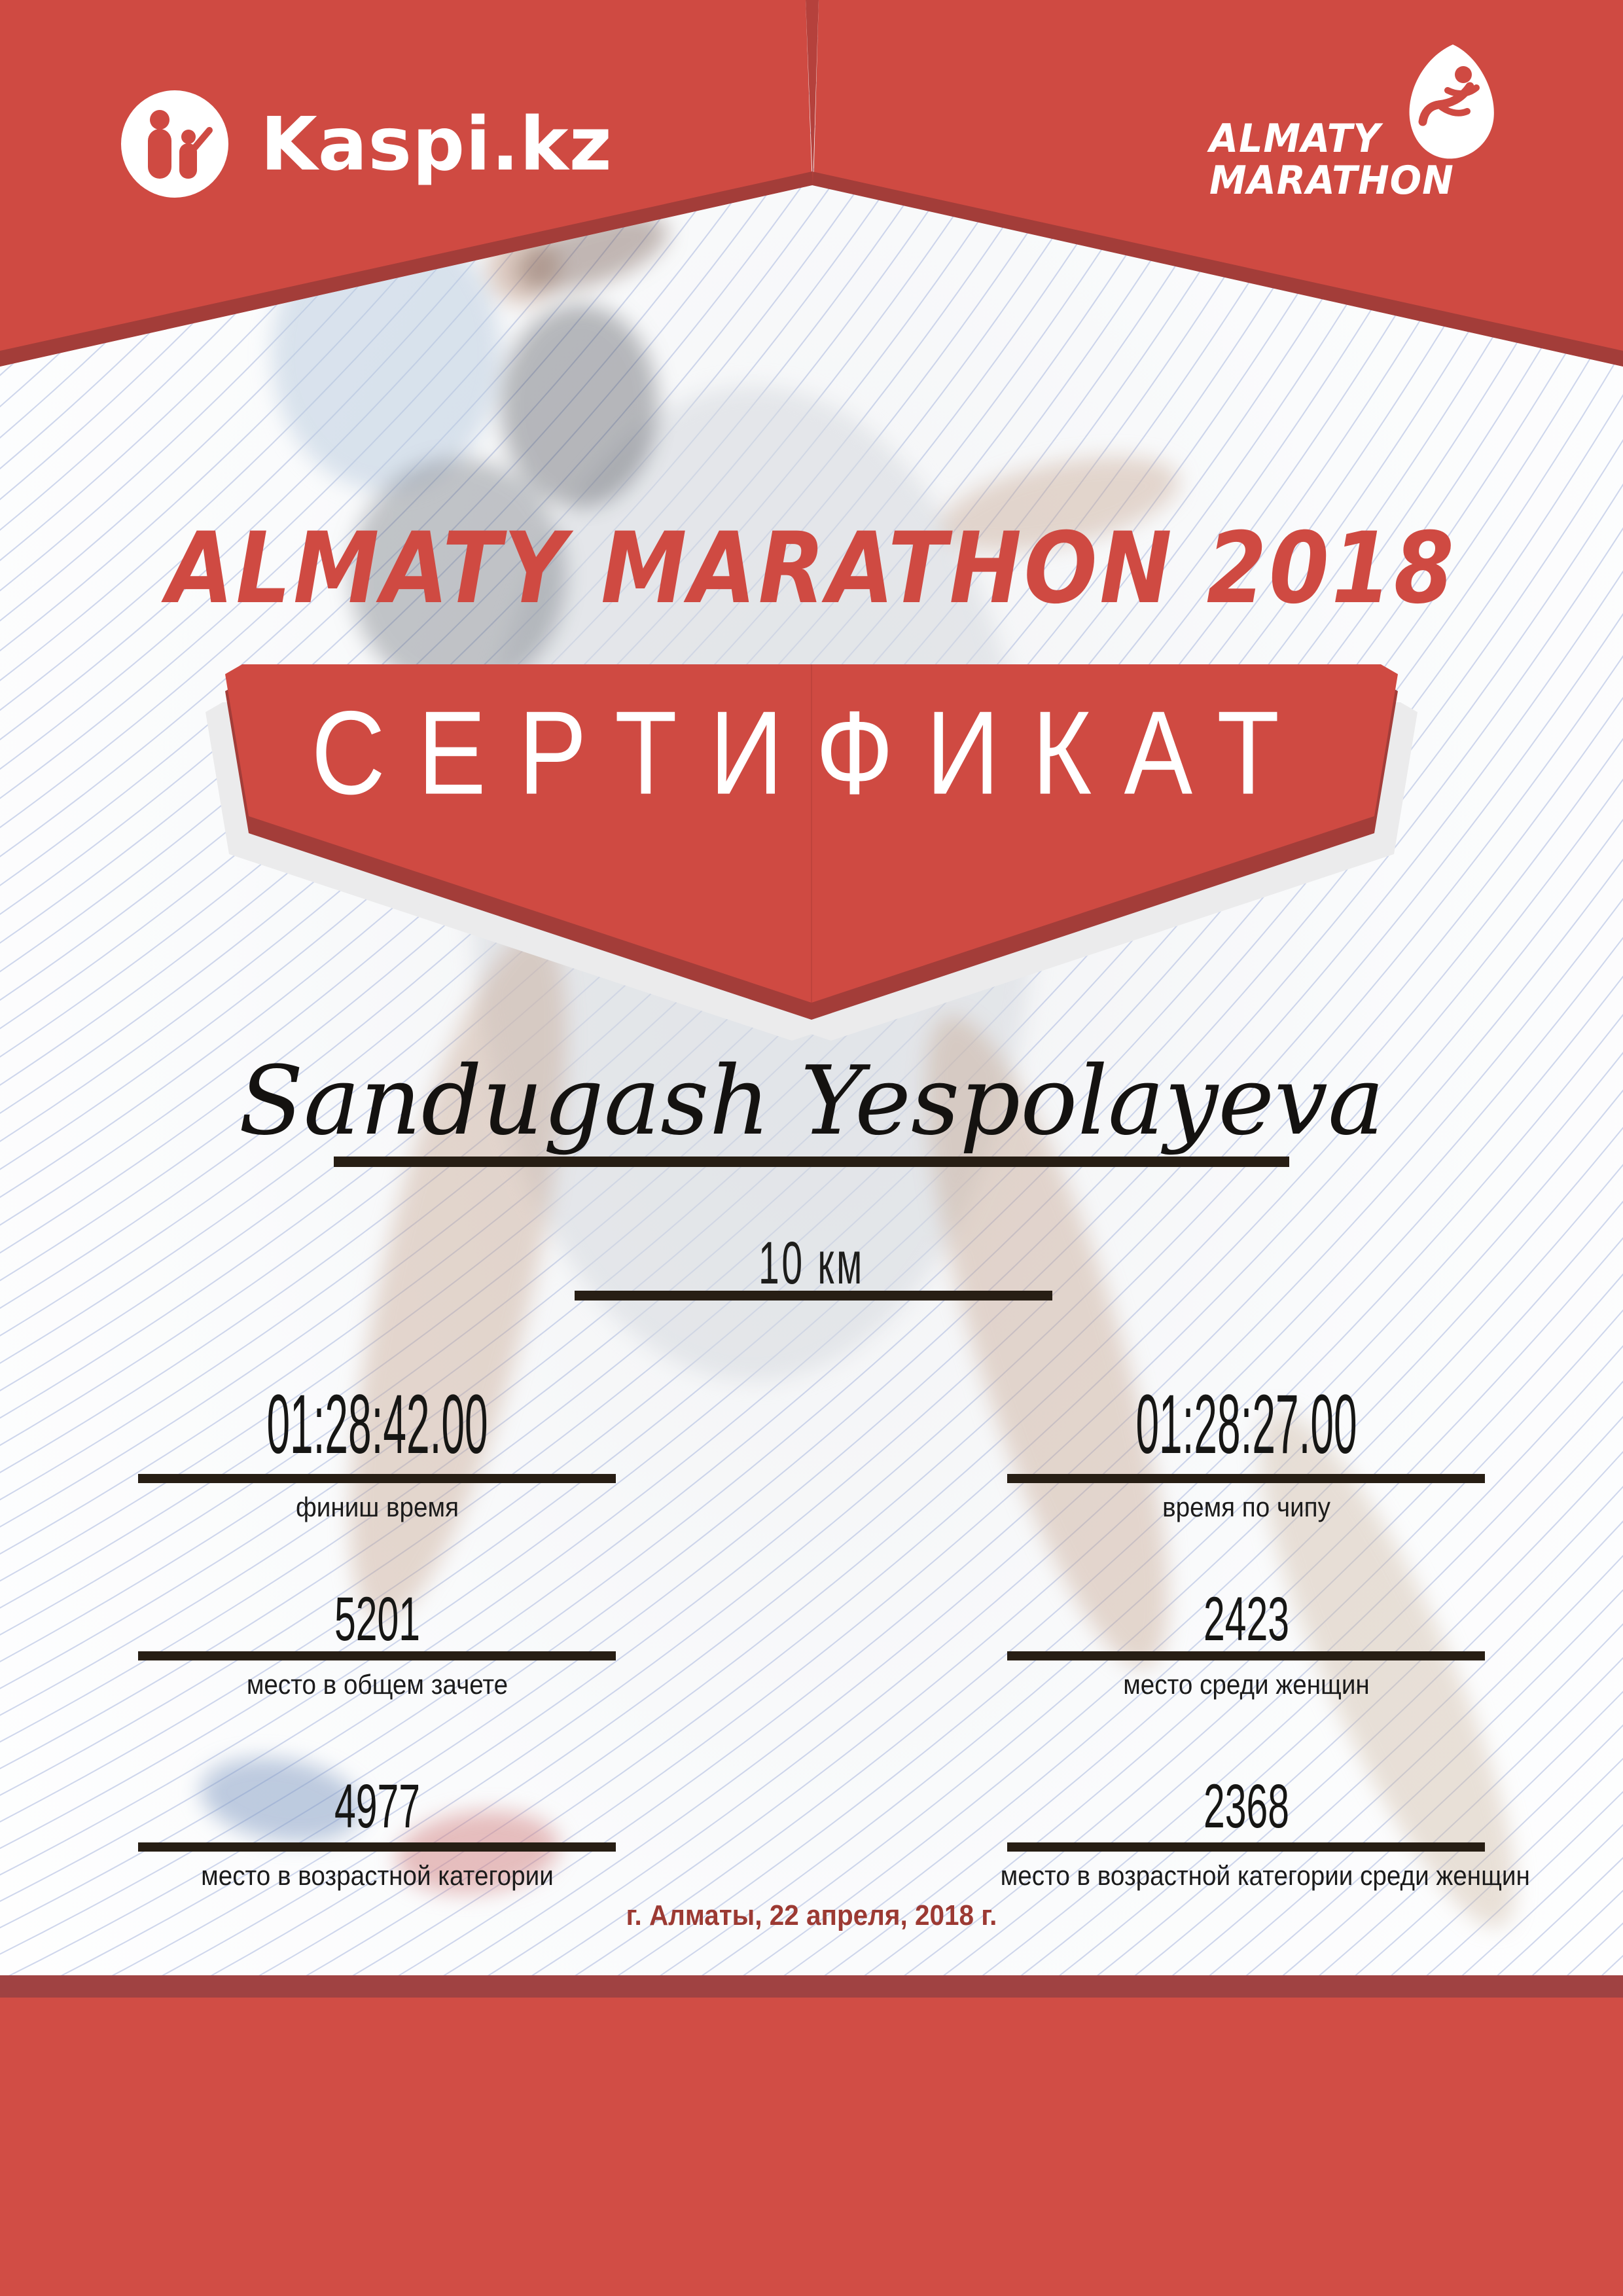  What do you see at coordinates (1246, 1807) in the screenshot?
I see `result-value: 2368` at bounding box center [1246, 1807].